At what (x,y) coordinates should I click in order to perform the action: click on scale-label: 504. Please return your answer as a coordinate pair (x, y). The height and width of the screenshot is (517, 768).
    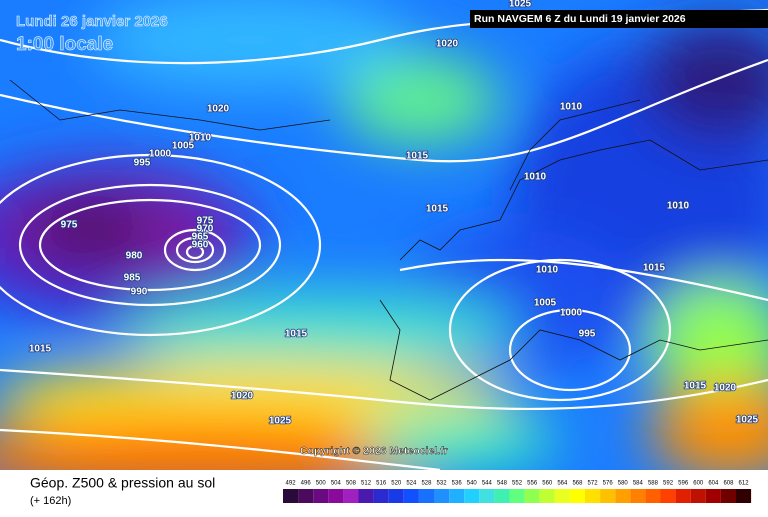
    Looking at the image, I should click on (336, 484).